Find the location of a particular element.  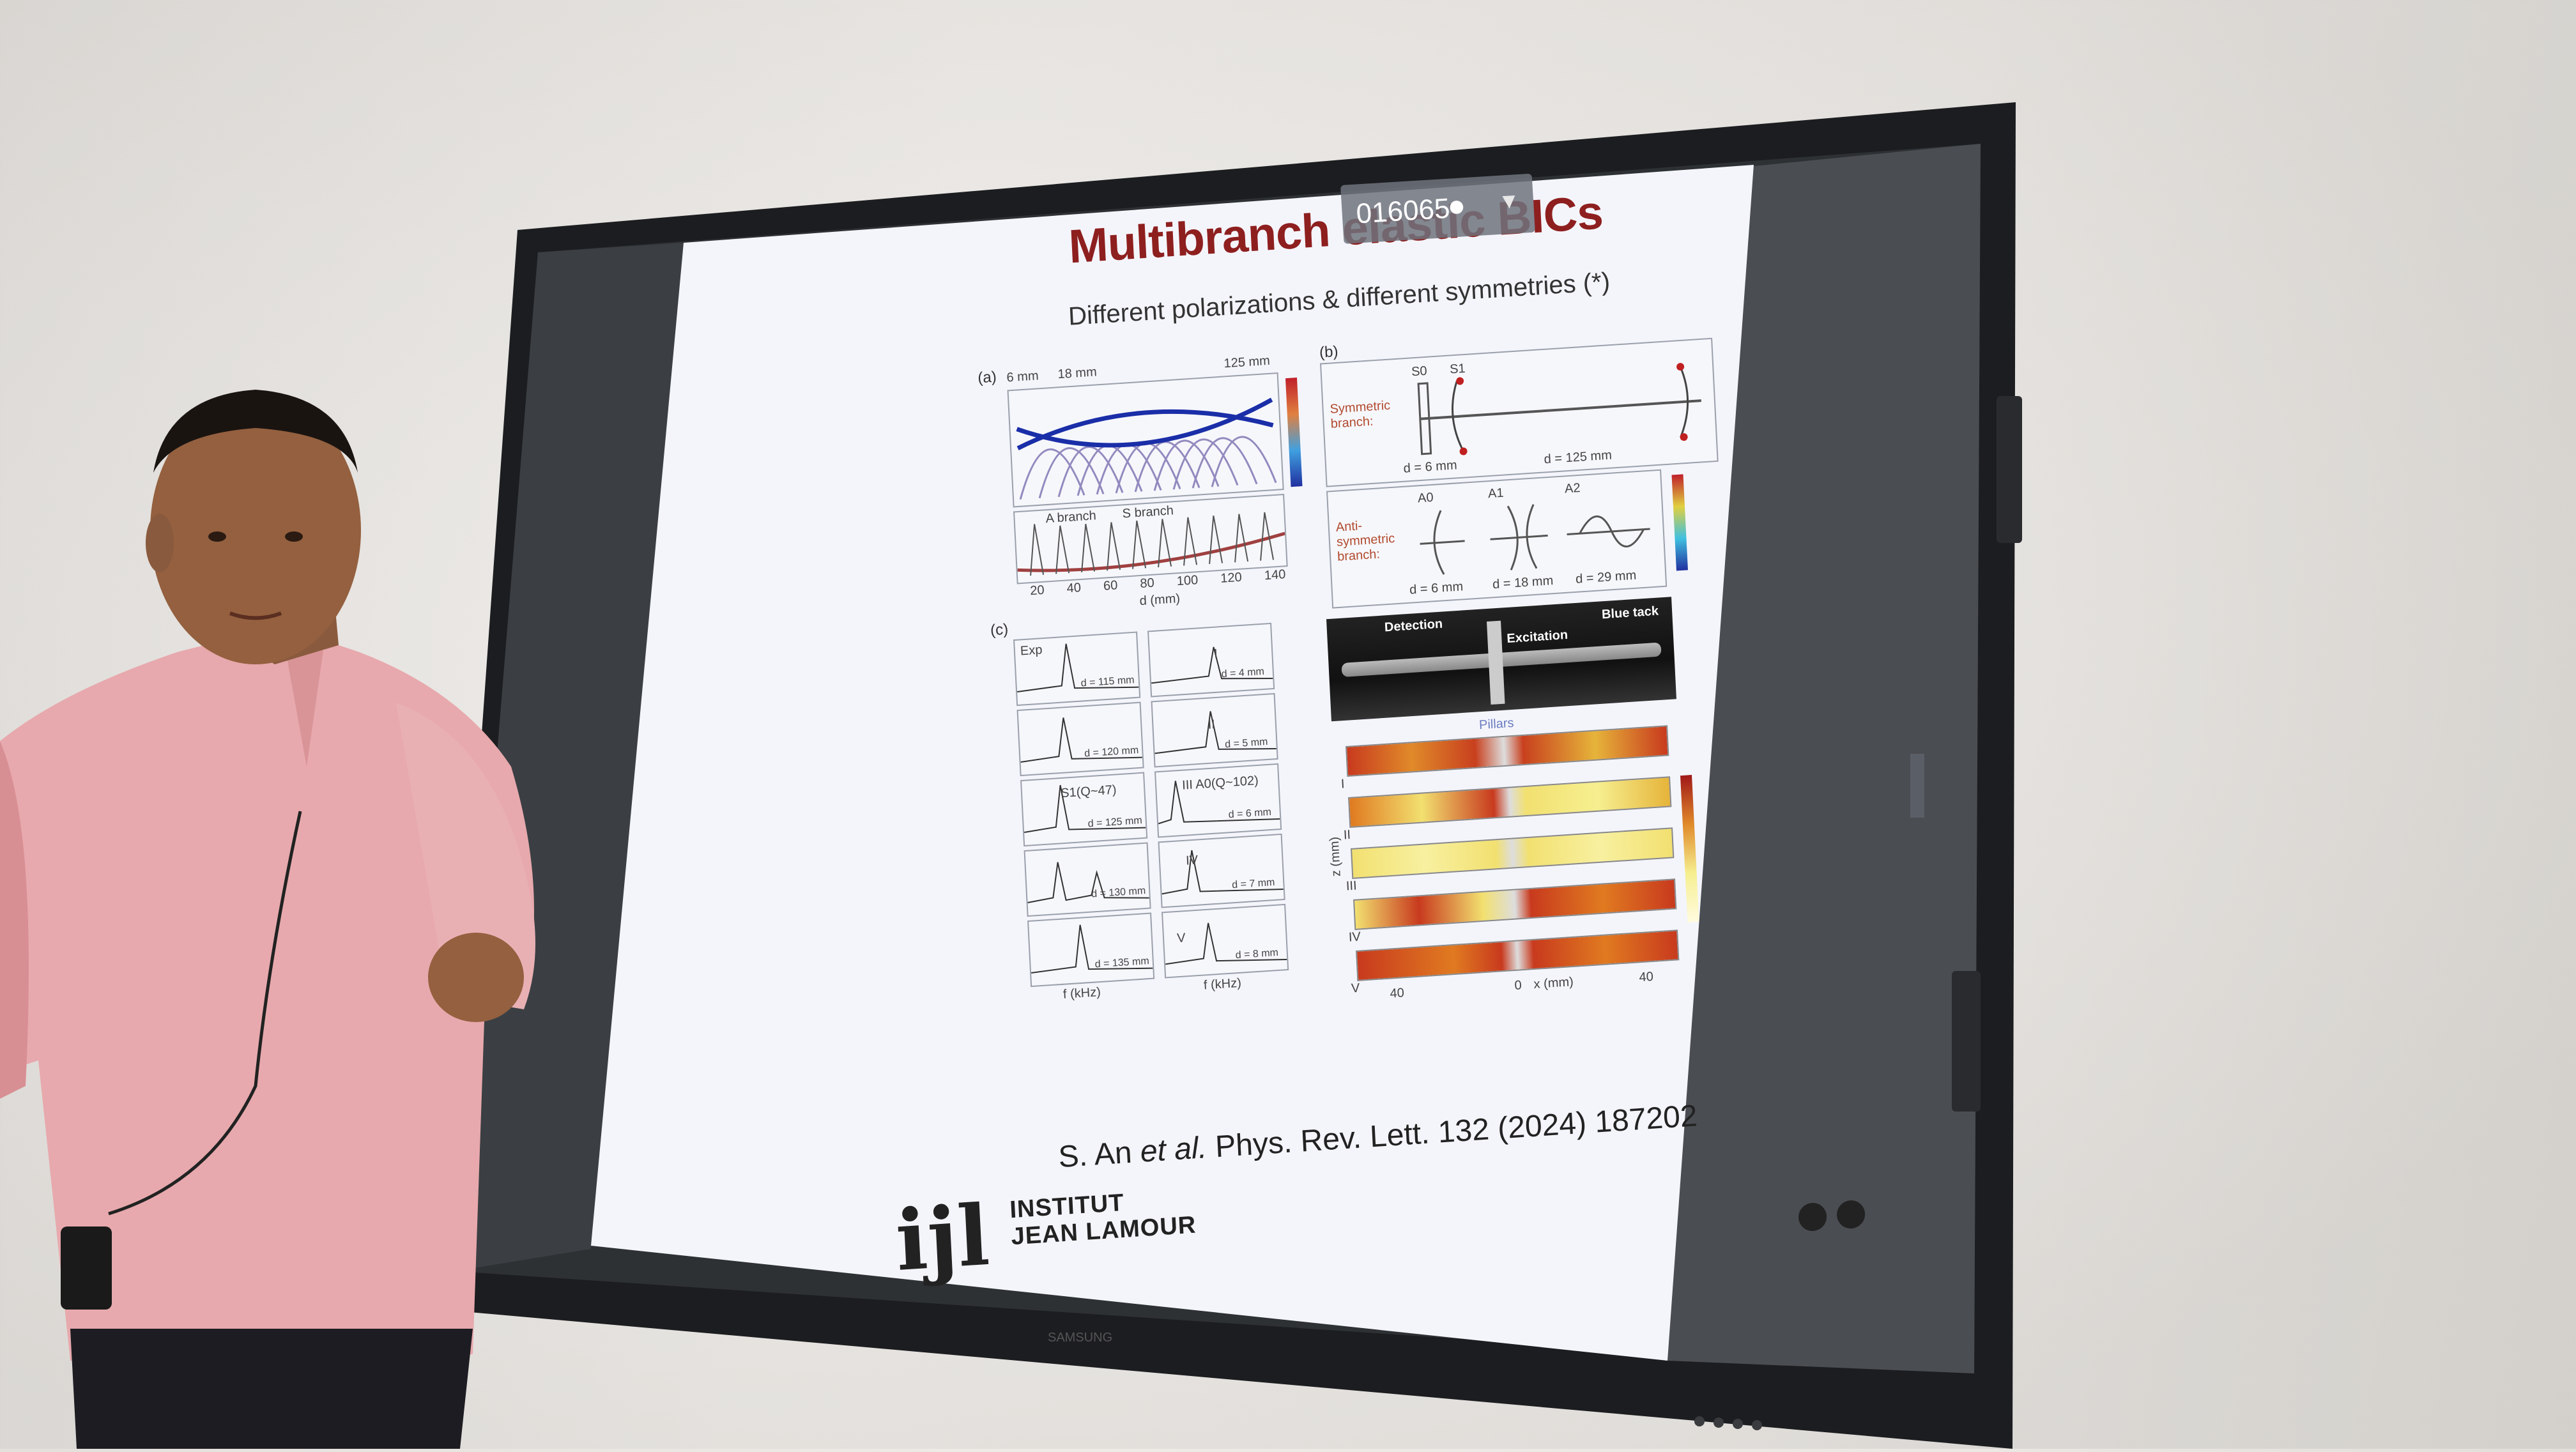

spectrum-left-1: Exp d = 115 mm is located at coordinates (1077, 669).